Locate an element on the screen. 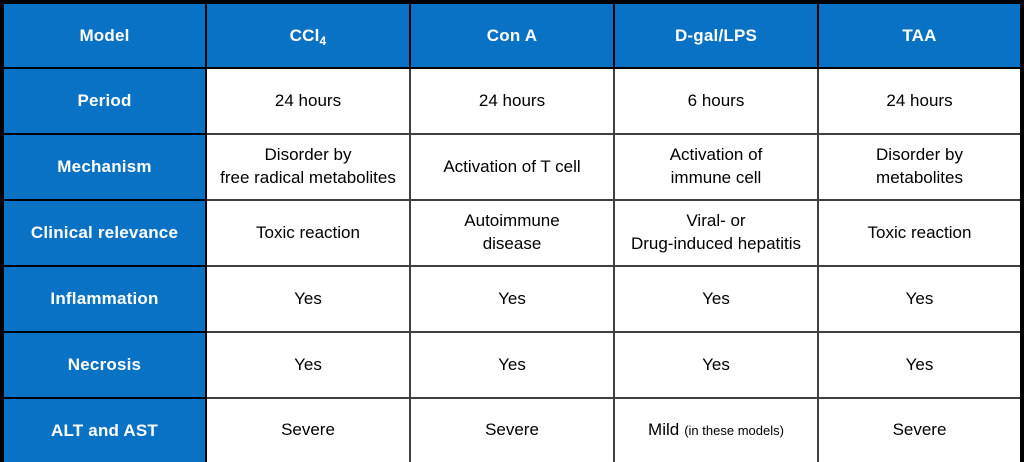  cell-alt-dgal-lps: Mild (in these models) is located at coordinates (716, 429).